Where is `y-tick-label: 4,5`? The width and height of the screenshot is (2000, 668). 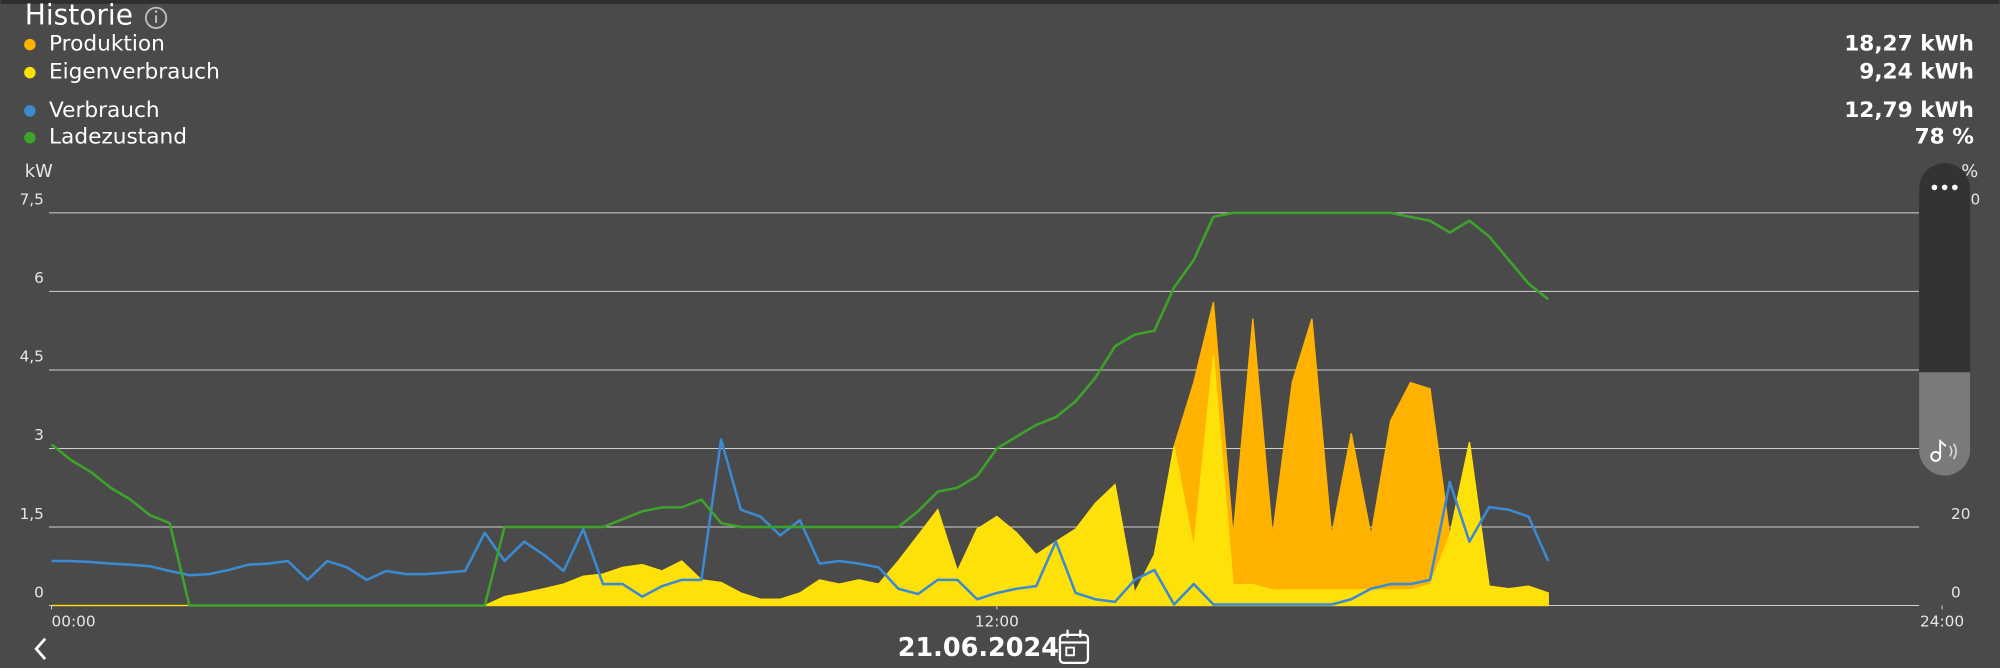
y-tick-label: 4,5 is located at coordinates (32, 357).